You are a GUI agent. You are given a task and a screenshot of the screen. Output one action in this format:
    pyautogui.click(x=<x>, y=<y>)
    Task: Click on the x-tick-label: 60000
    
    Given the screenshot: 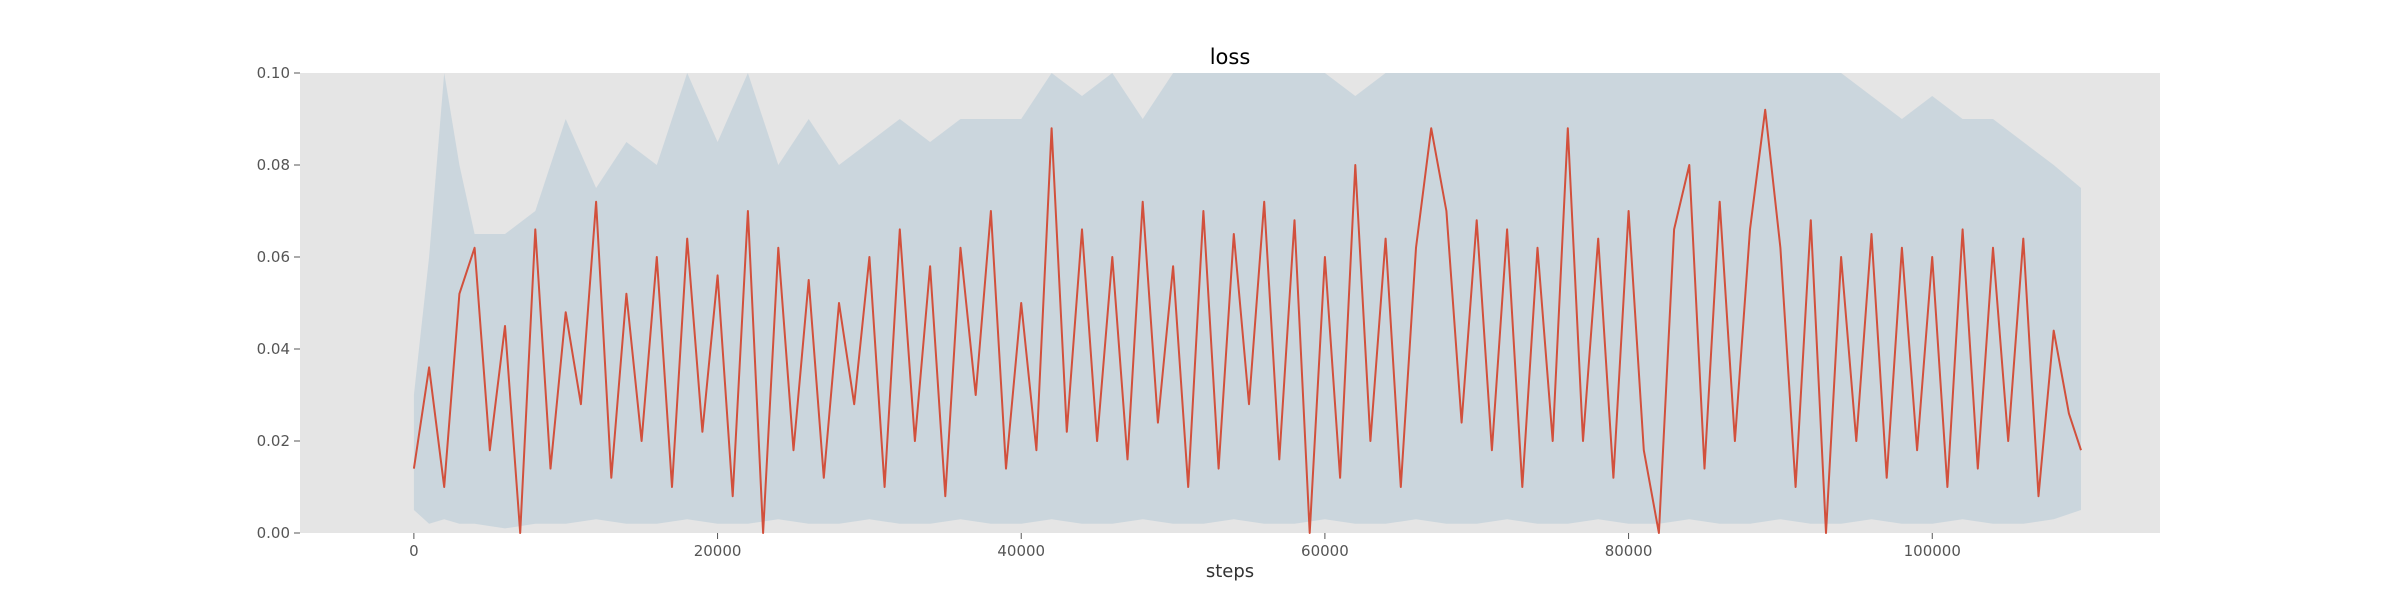 What is the action you would take?
    pyautogui.click(x=1325, y=551)
    